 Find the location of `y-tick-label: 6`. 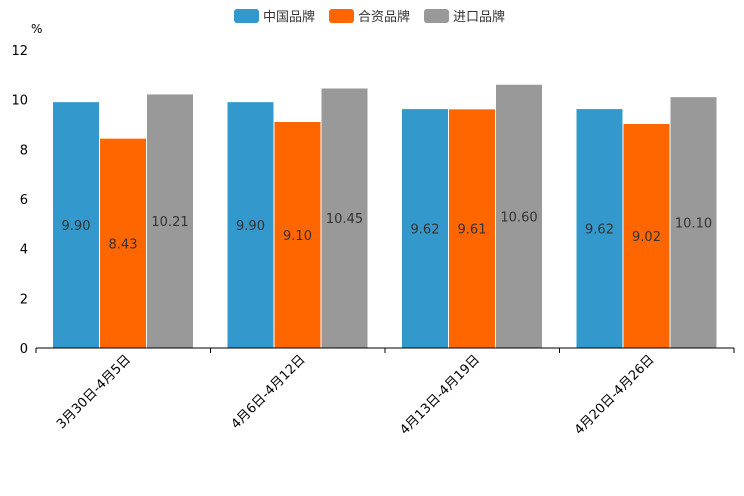

y-tick-label: 6 is located at coordinates (24, 200).